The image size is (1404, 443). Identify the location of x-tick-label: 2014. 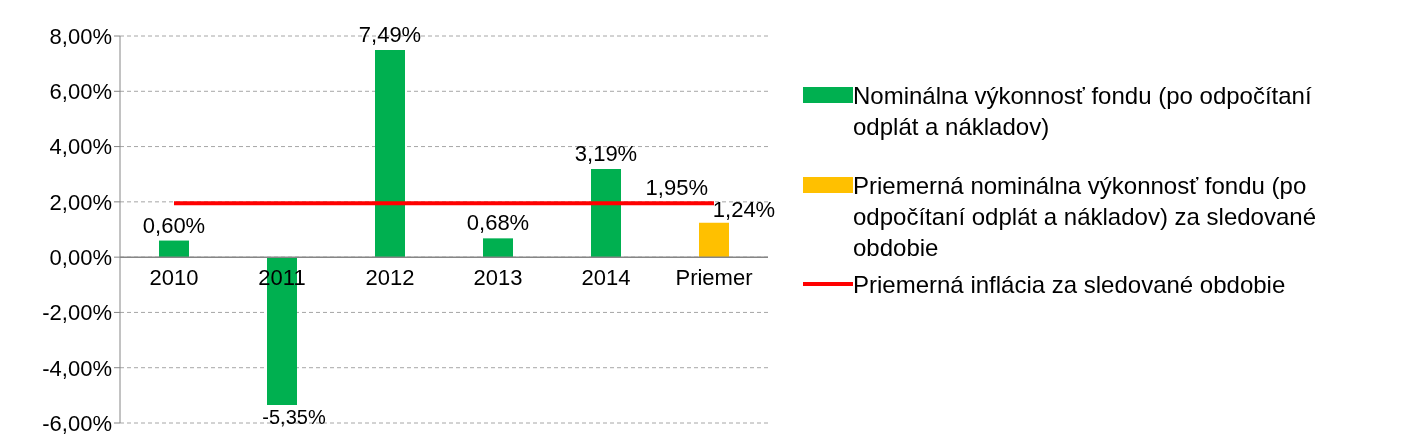
(606, 278).